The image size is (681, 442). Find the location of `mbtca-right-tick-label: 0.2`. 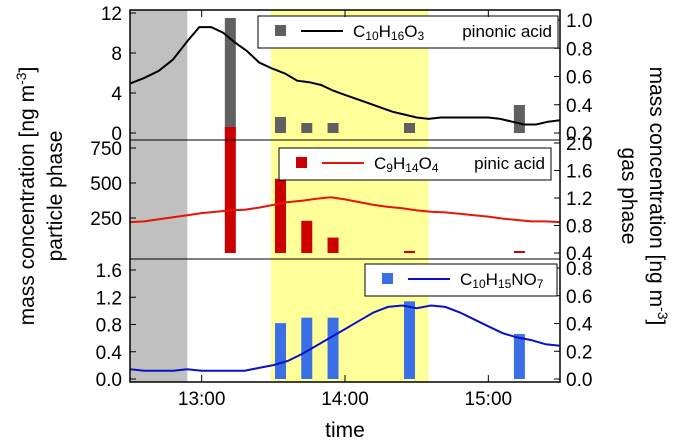

mbtca-right-tick-label: 0.2 is located at coordinates (579, 352).